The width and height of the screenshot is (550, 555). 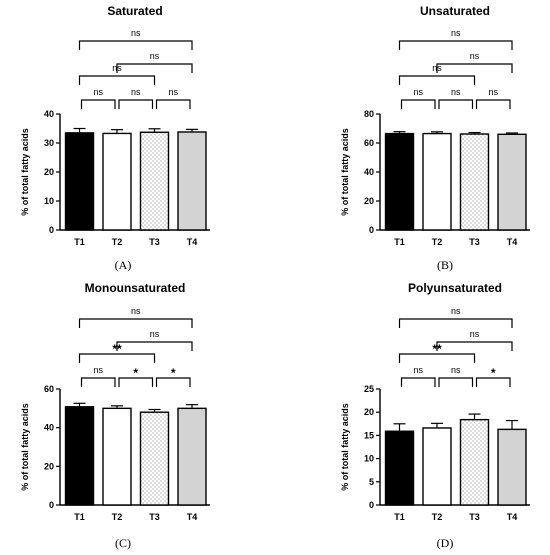 What do you see at coordinates (445, 265) in the screenshot?
I see `panel-label: (B)` at bounding box center [445, 265].